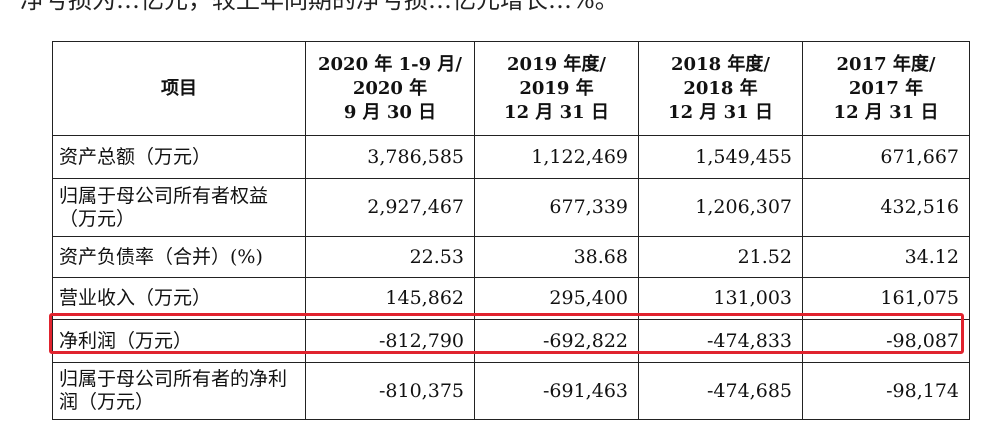  Describe the element at coordinates (556, 391) in the screenshot. I see `cell-value: -691,463` at that location.